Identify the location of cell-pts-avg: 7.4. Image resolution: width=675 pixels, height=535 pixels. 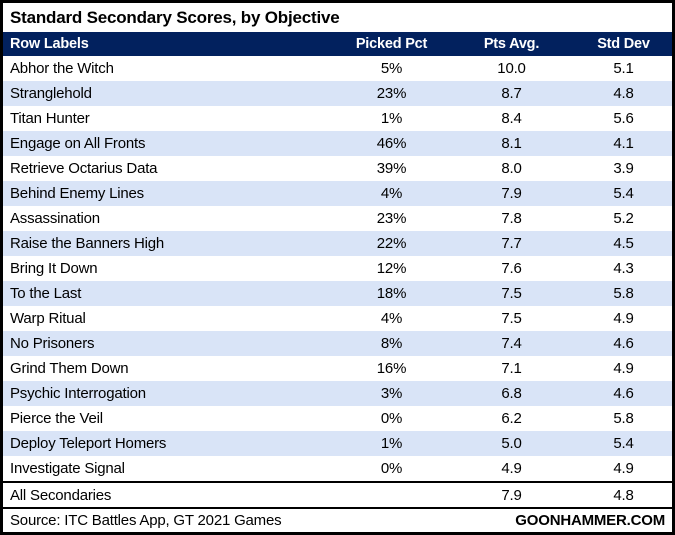
(511, 343).